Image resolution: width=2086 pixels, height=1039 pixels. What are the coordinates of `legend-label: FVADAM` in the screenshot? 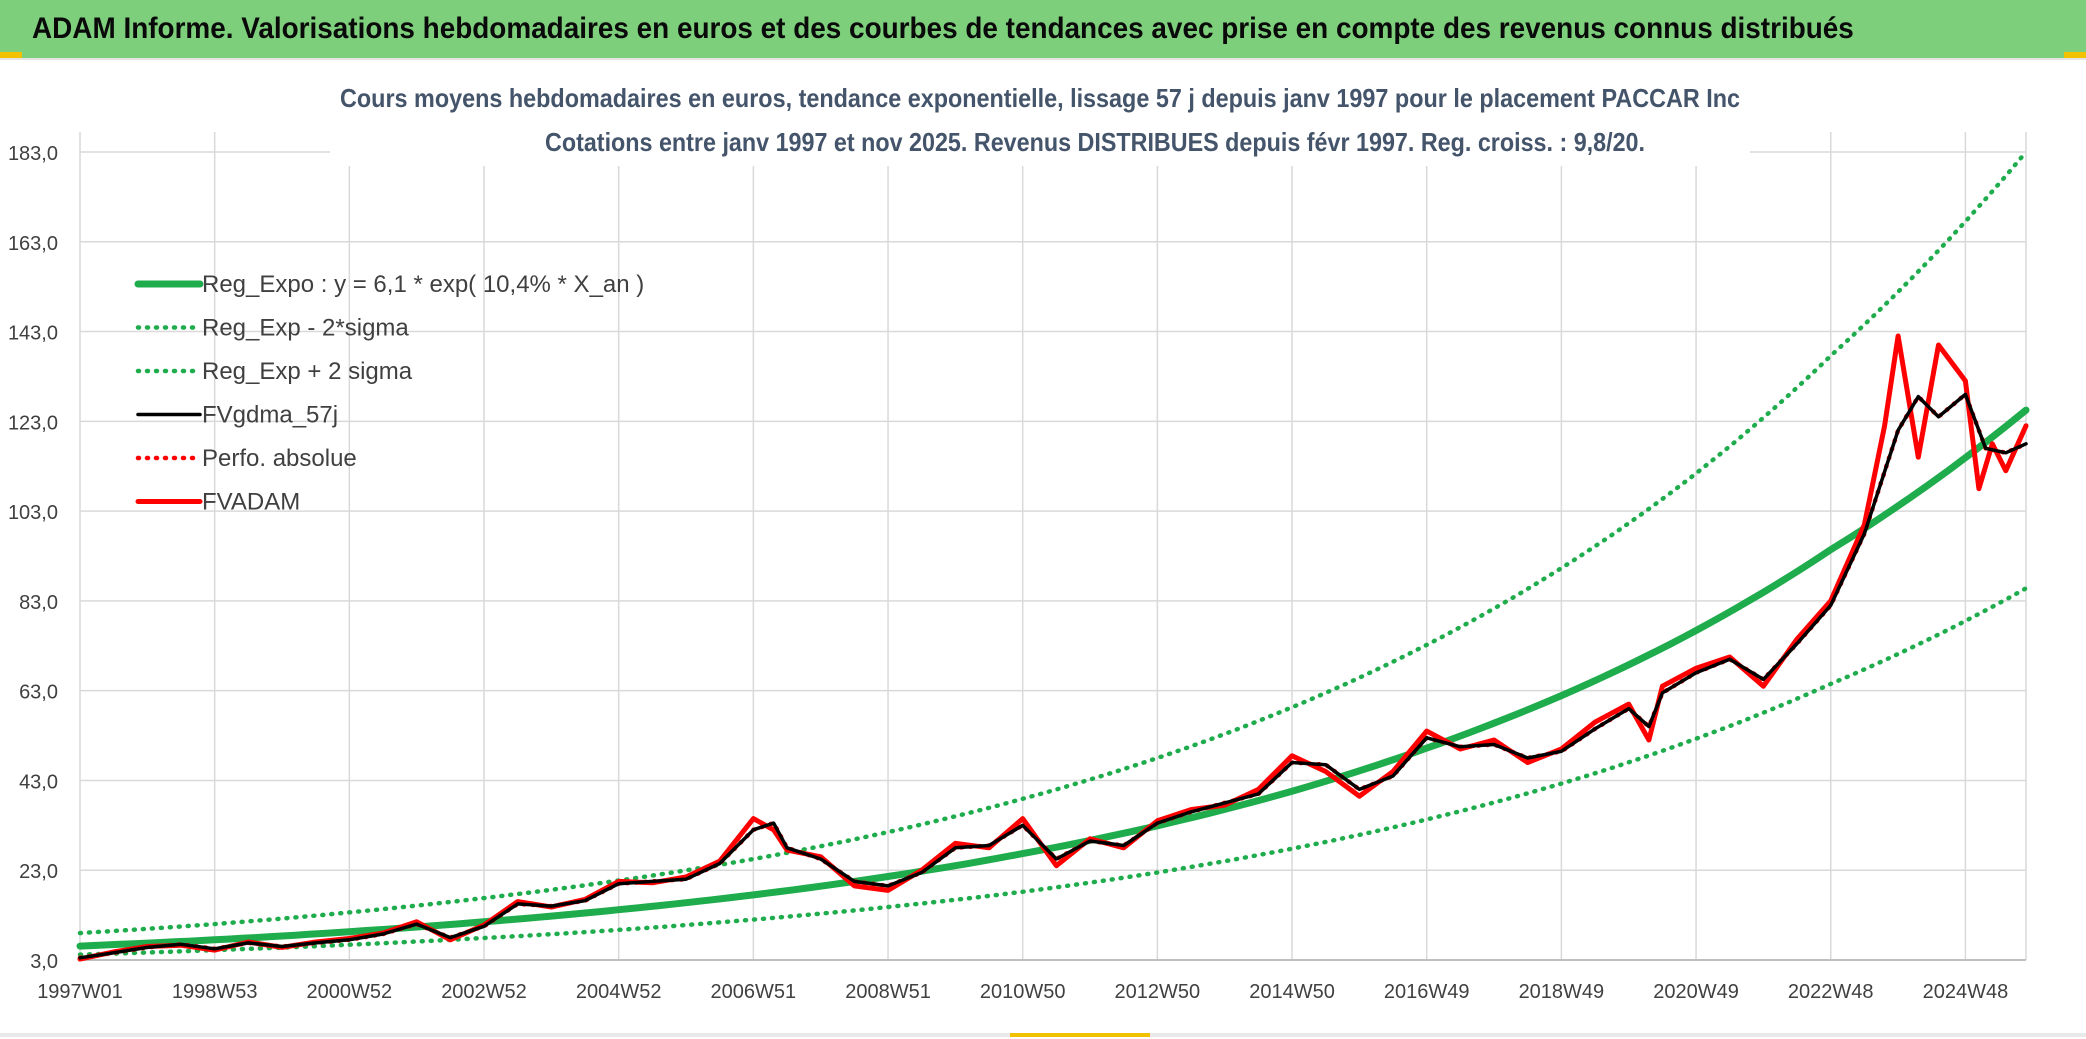 It's located at (251, 502).